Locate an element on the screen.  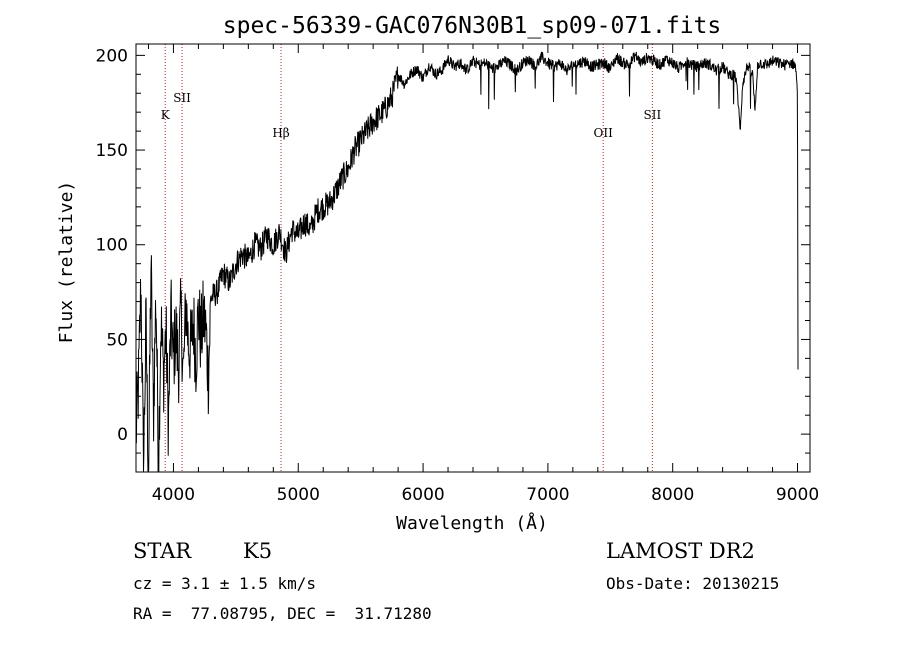
x-tick-label: 9000 is located at coordinates (797, 495).